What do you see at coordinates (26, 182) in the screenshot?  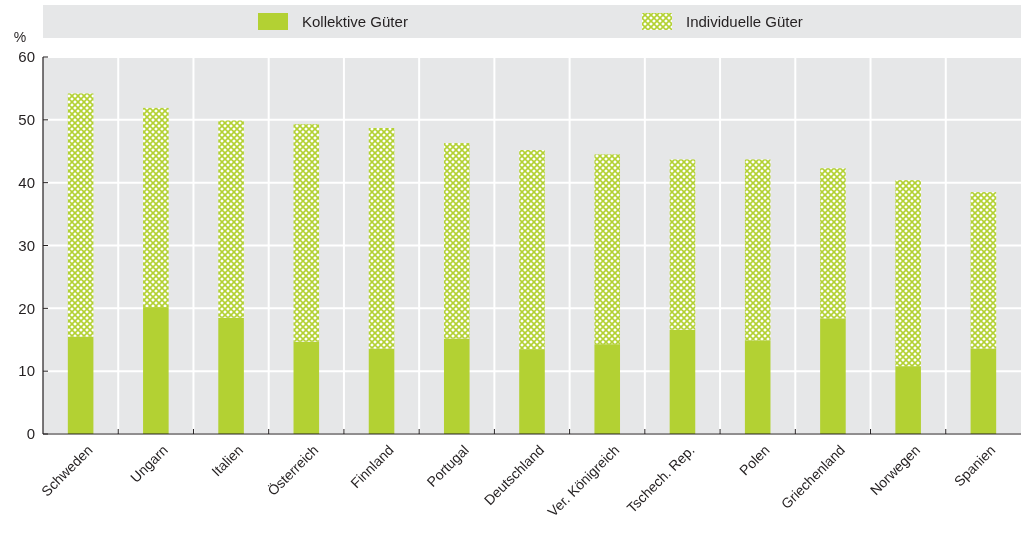 I see `y-tick-label: 40` at bounding box center [26, 182].